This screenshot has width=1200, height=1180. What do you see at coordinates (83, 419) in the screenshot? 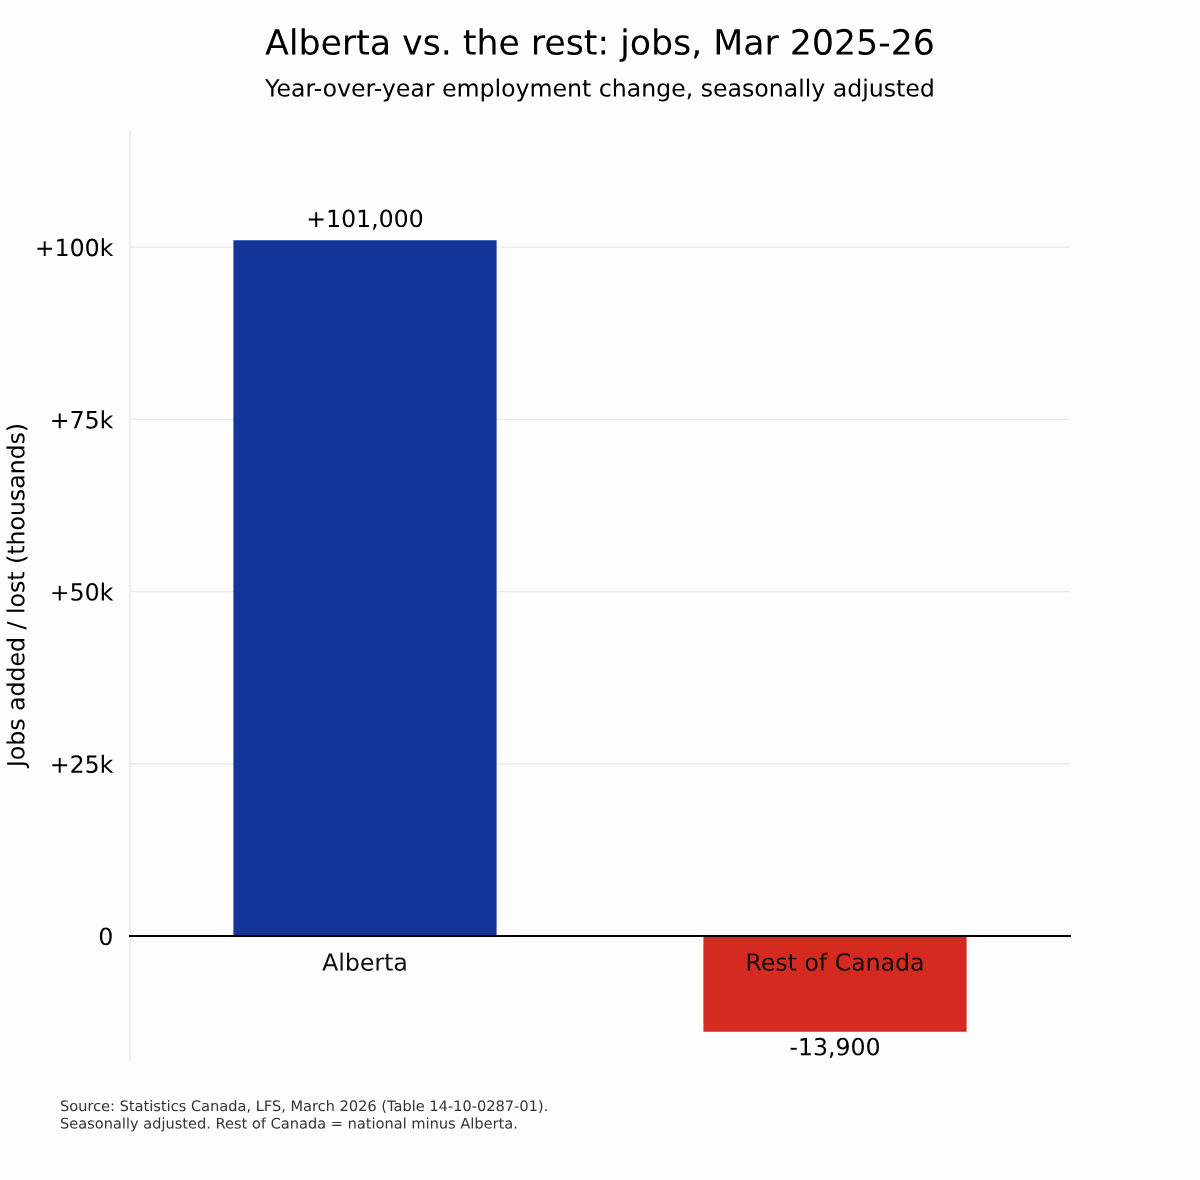
I see `y-tick-label: +75k` at bounding box center [83, 419].